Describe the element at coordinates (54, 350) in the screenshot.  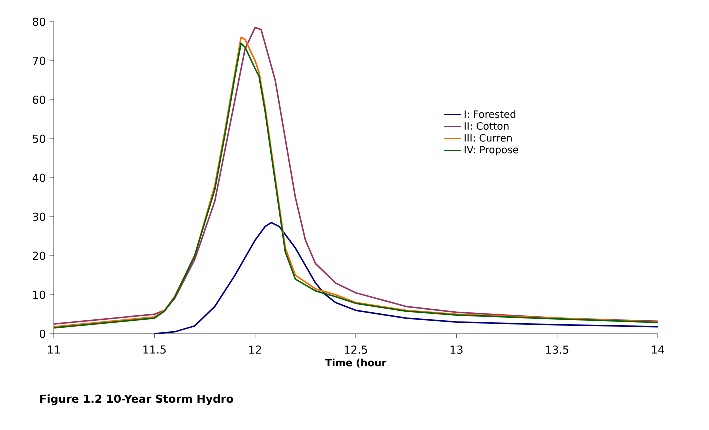
I see `x-tick-label: 11` at that location.